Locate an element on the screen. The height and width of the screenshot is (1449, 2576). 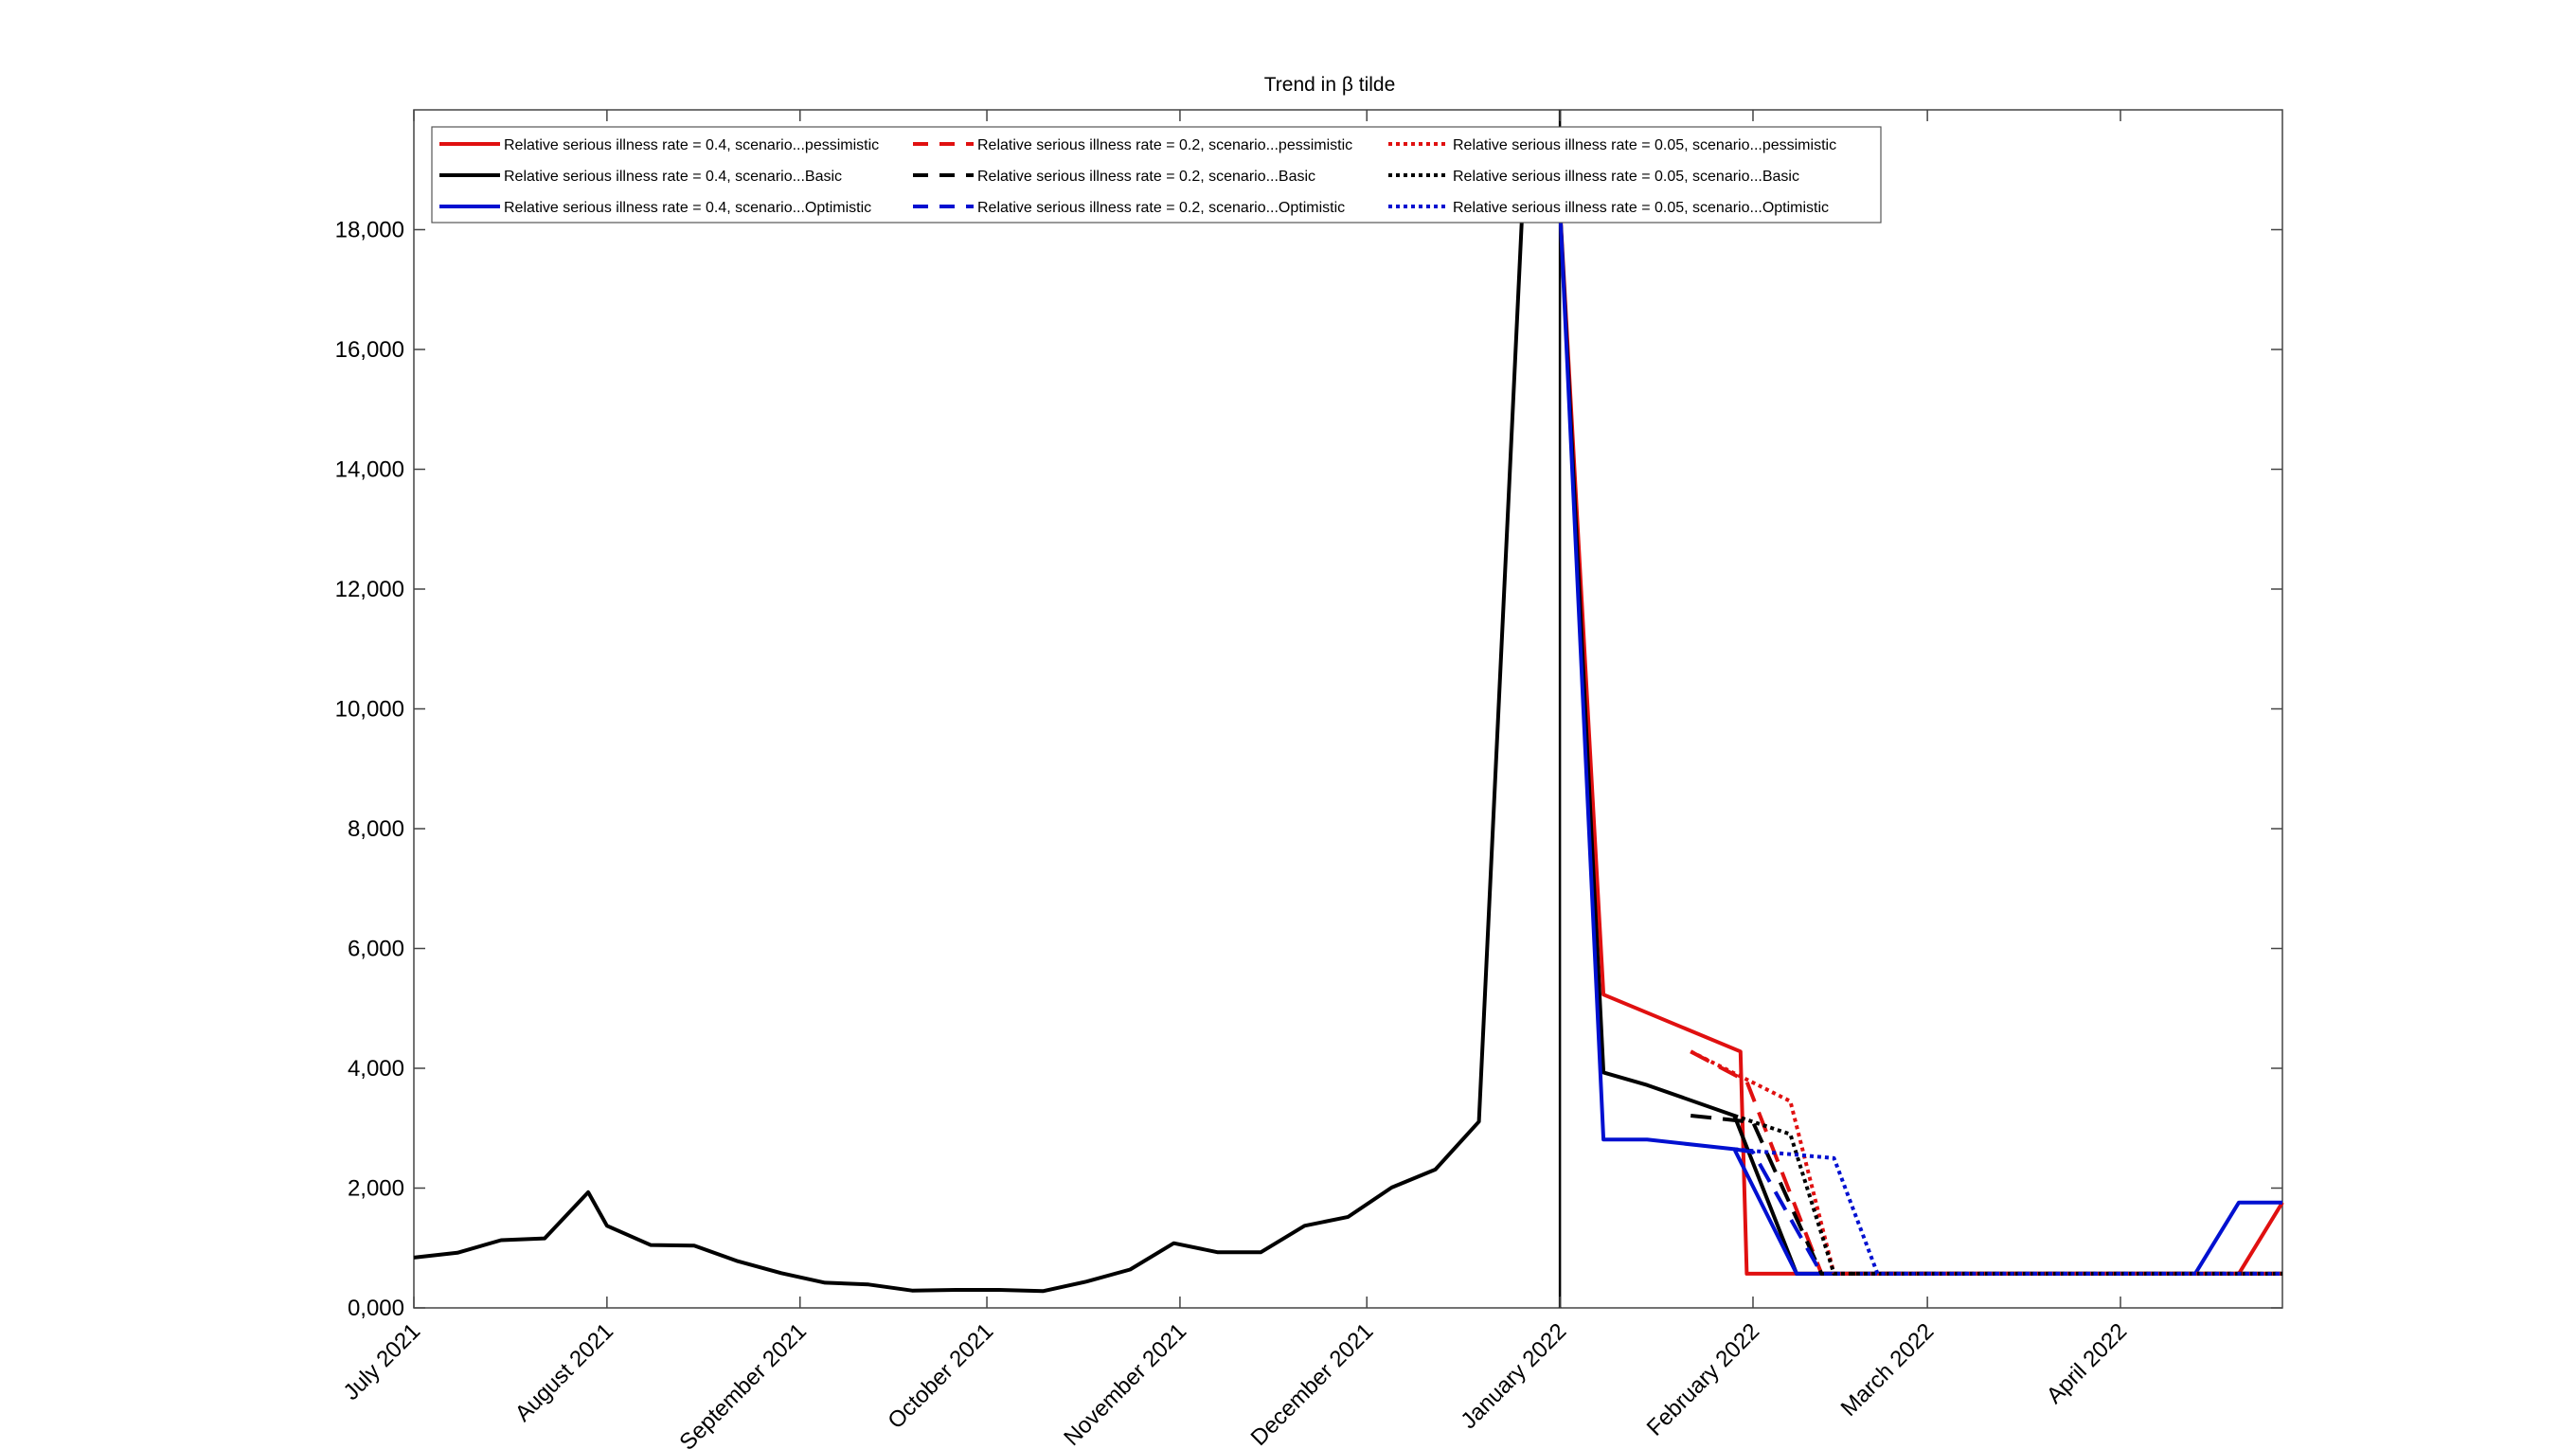
x-tick-label: August 2021 is located at coordinates (564, 1372).